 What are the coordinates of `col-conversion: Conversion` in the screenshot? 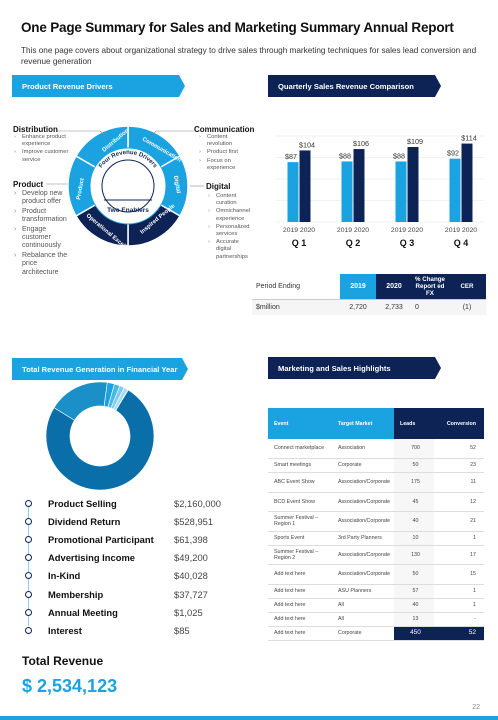 It's located at (459, 423).